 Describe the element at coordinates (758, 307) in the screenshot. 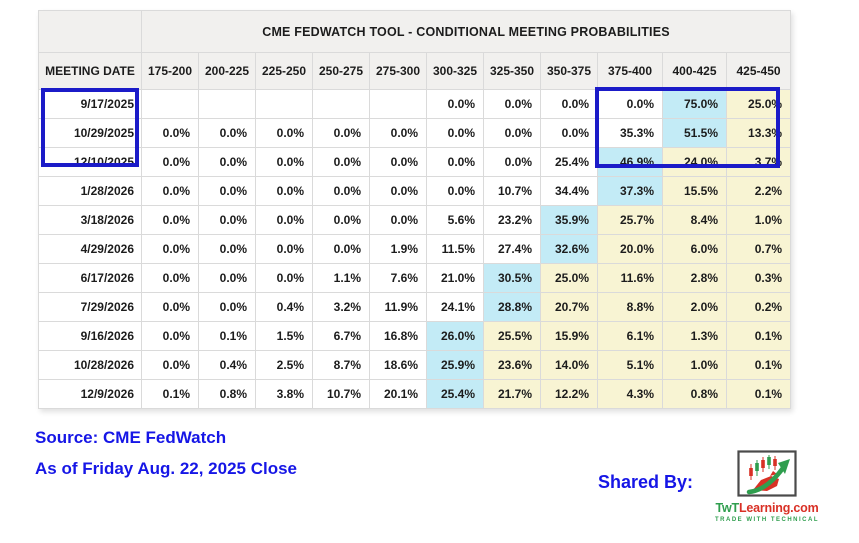

I see `prob-cell: 0.2%` at that location.